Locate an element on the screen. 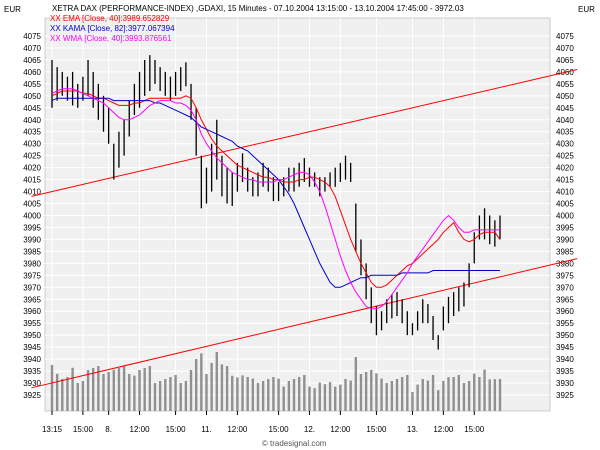 The width and height of the screenshot is (600, 450). y-tick-label: 4020 is located at coordinates (32, 168).